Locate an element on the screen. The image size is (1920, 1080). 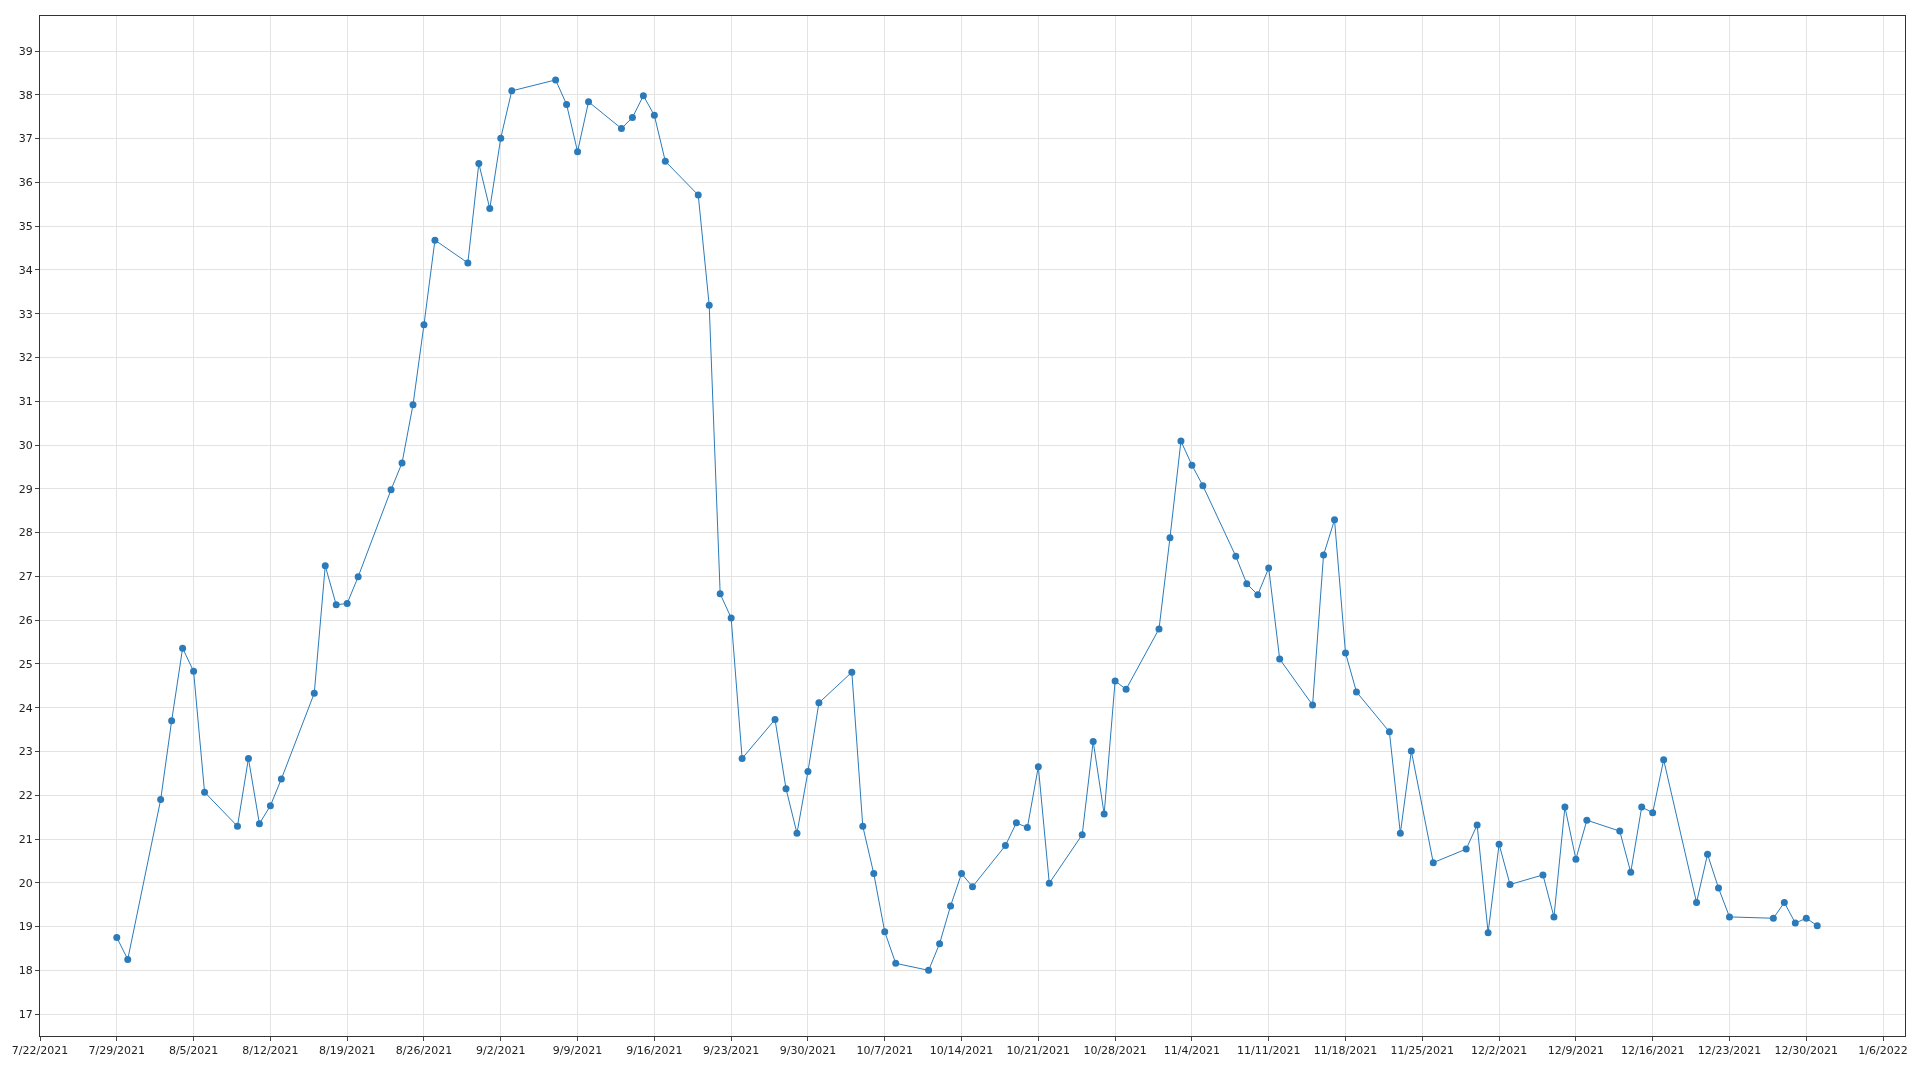
x-tick-label: 12/30/2021 is located at coordinates (1806, 1051).